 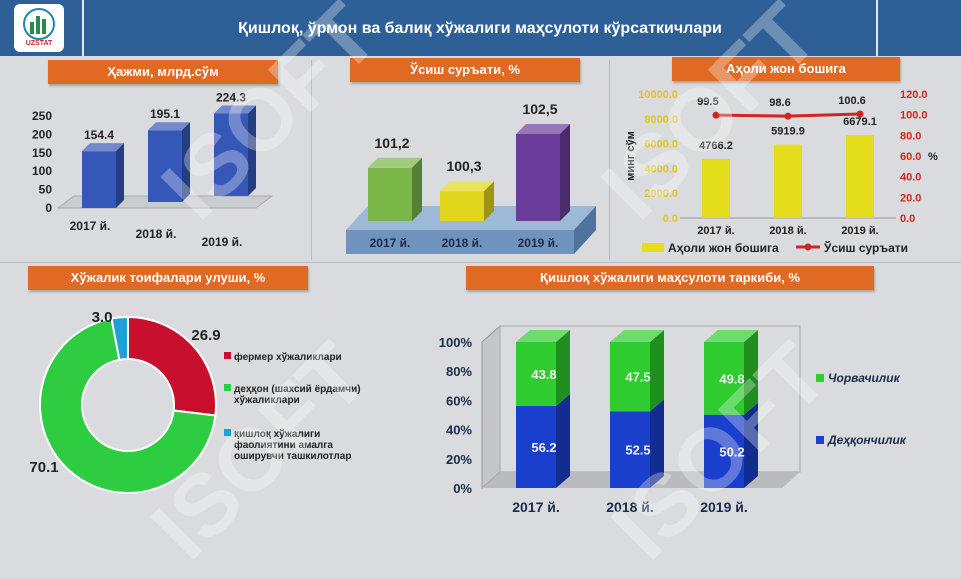 What do you see at coordinates (48, 208) in the screenshot?
I see `y-tick-label: 0` at bounding box center [48, 208].